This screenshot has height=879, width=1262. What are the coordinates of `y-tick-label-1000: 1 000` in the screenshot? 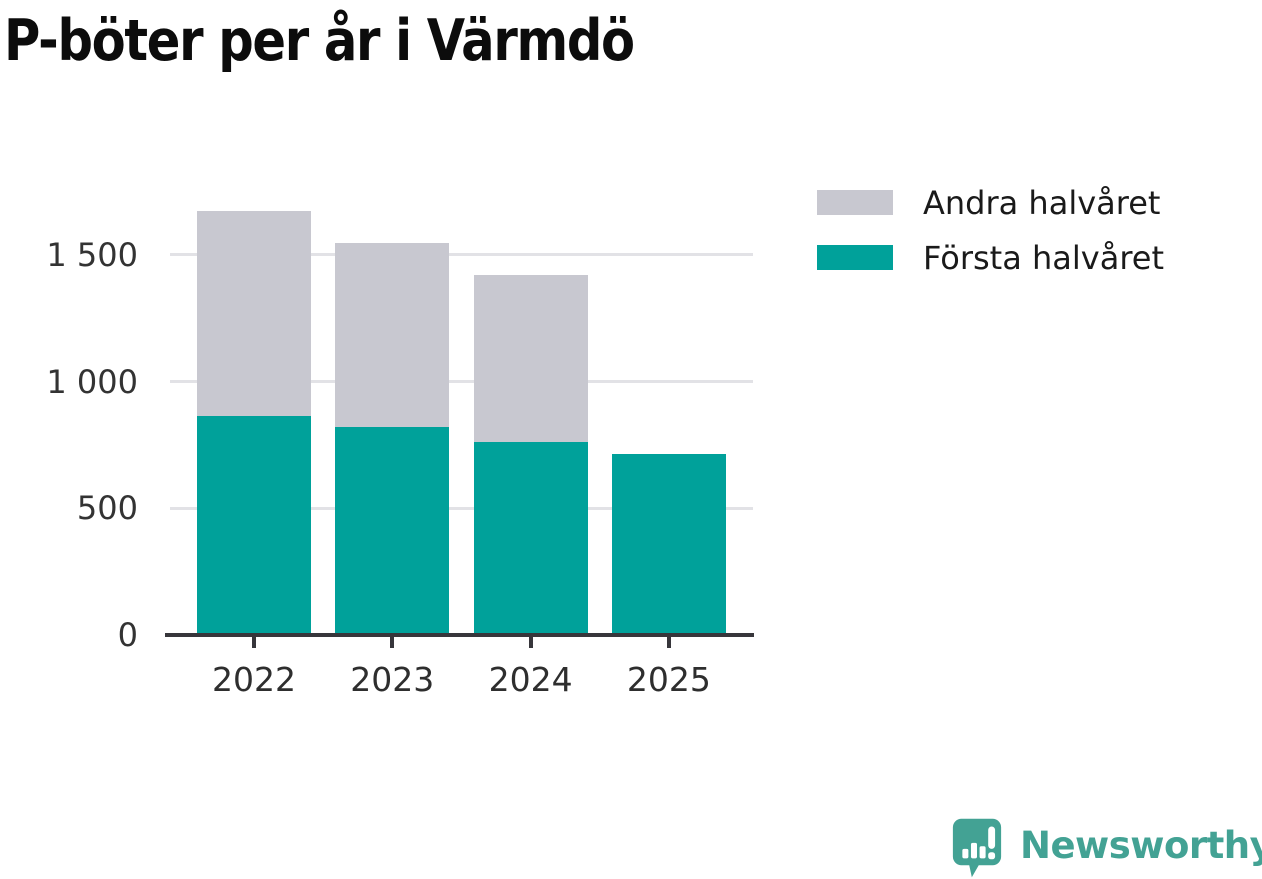 It's located at (92, 381).